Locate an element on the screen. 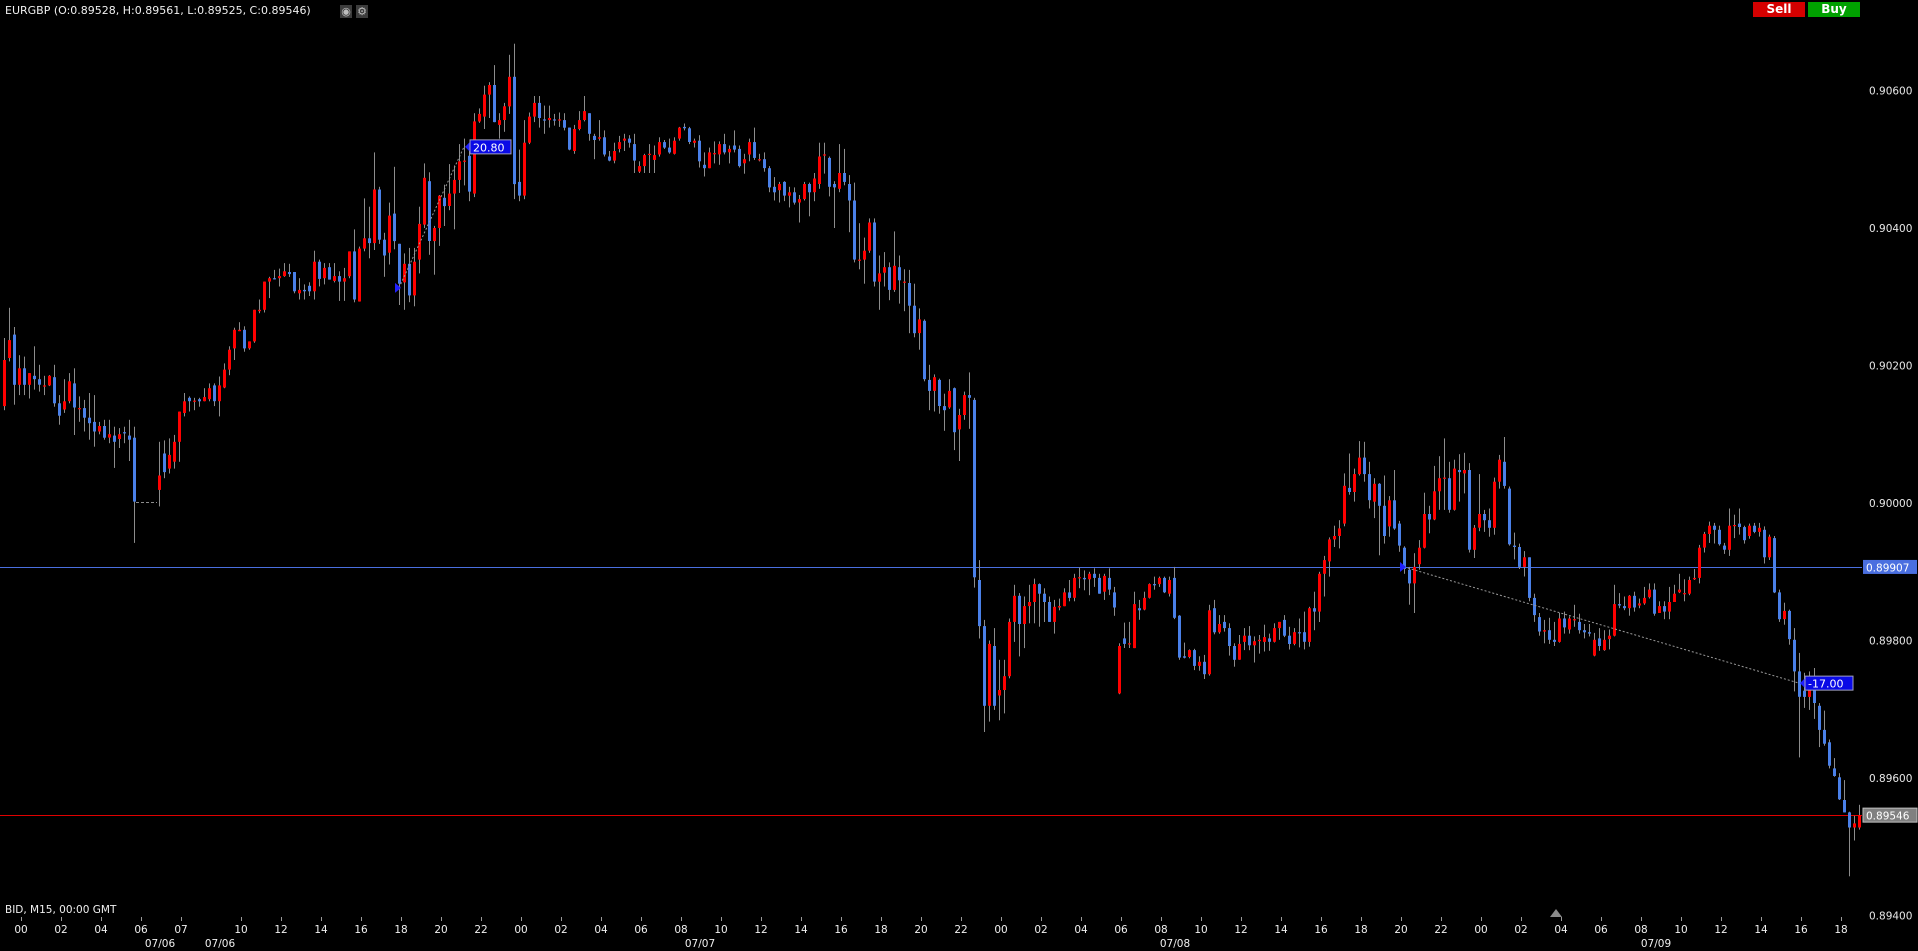 This screenshot has height=951, width=1918. trendline-end-marker-icon is located at coordinates (1802, 683).